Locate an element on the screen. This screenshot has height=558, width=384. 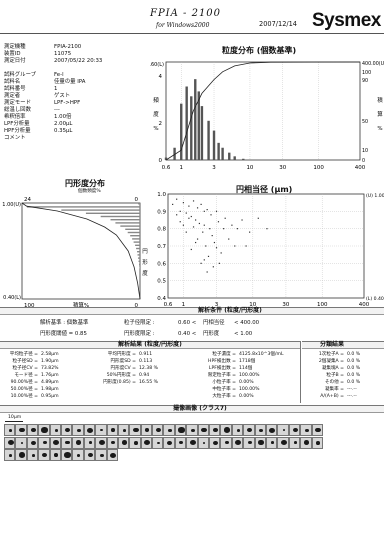
scale-label: 10μm is located at coordinates (15, 417).